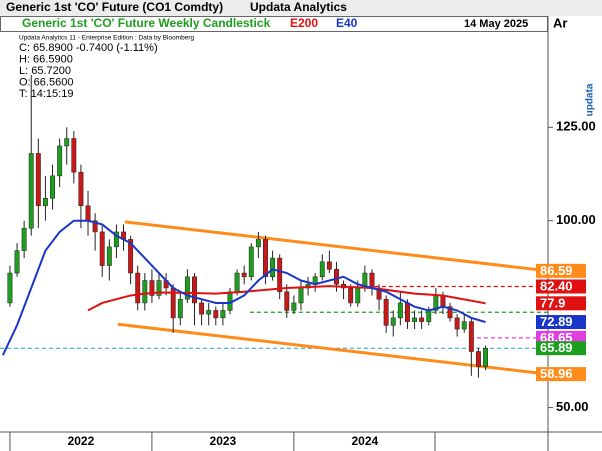  I want to click on header-bar, so click(301, 8).